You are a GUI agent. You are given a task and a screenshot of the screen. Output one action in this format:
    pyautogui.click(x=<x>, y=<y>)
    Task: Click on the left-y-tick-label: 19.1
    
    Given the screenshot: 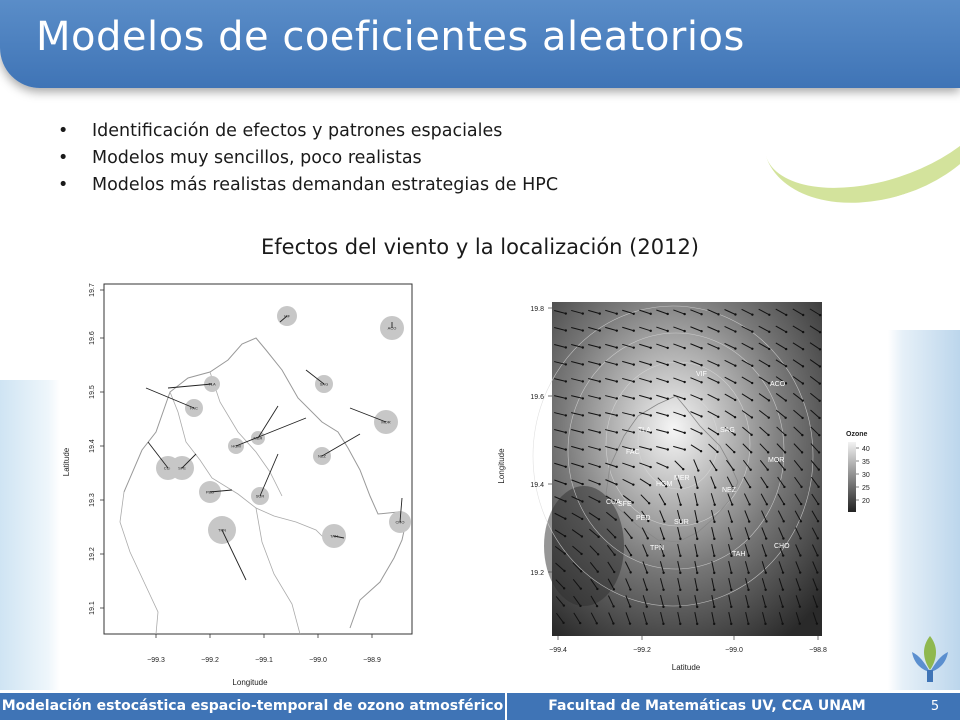 What is the action you would take?
    pyautogui.click(x=92, y=608)
    